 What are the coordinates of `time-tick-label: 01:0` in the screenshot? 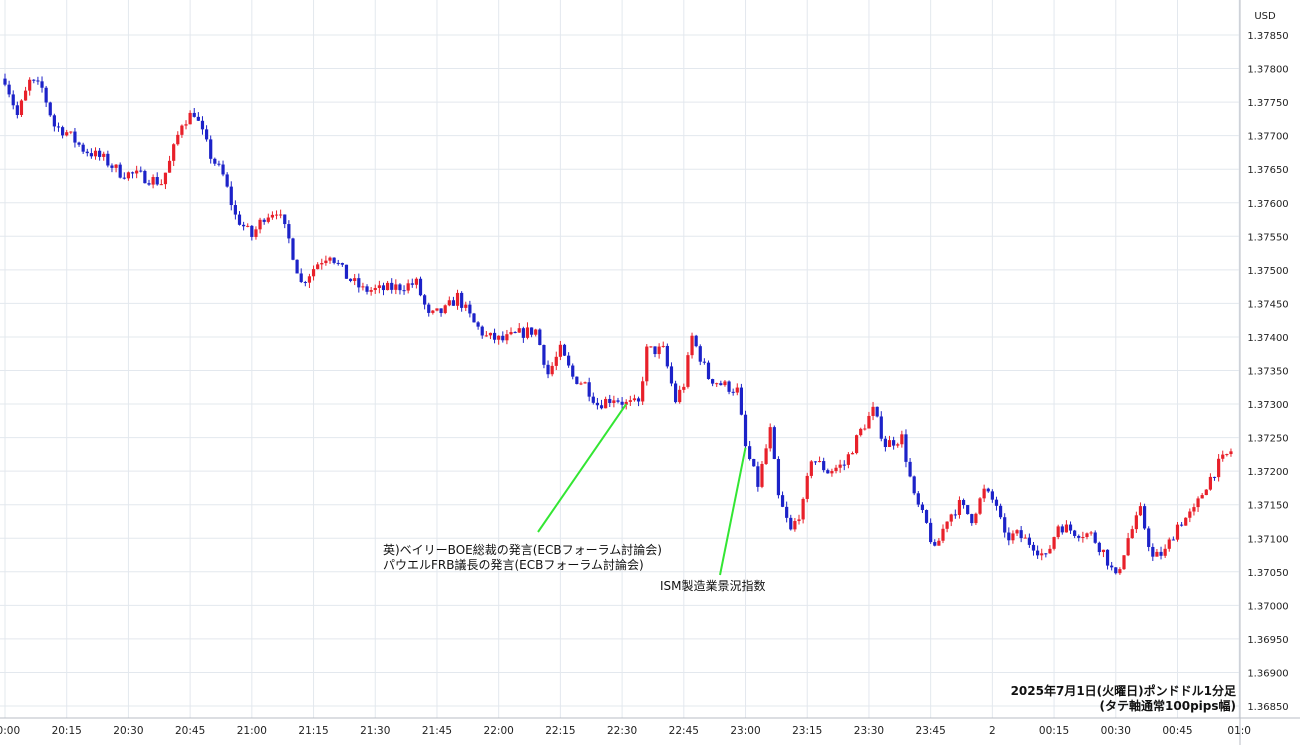 It's located at (1239, 731).